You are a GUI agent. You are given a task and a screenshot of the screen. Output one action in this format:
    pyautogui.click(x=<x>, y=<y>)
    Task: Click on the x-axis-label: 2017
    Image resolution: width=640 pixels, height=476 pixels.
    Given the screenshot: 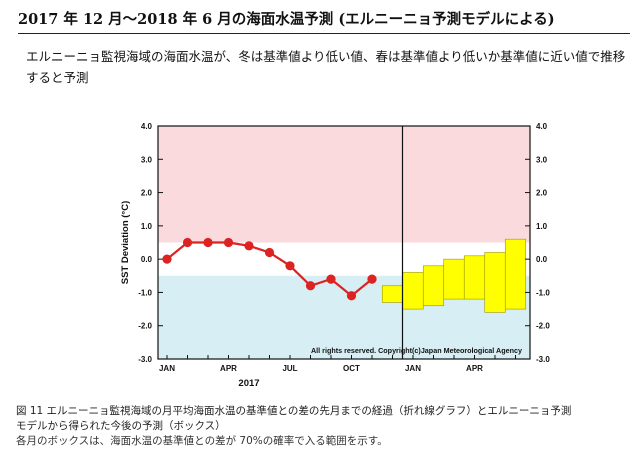 What is the action you would take?
    pyautogui.click(x=248, y=383)
    